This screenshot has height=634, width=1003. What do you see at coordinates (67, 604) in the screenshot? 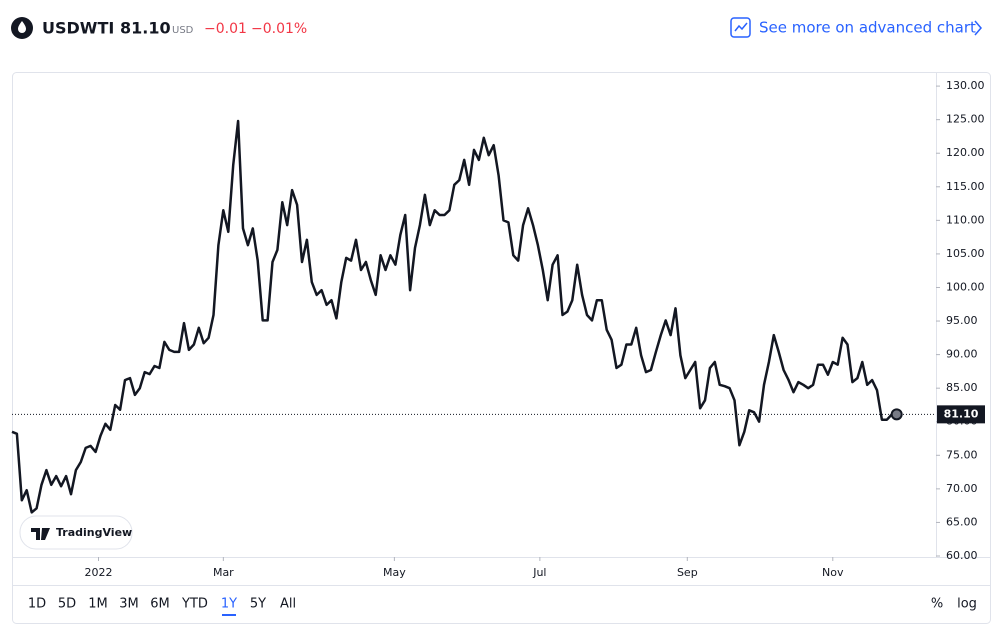
I see `range-button: 5D` at bounding box center [67, 604].